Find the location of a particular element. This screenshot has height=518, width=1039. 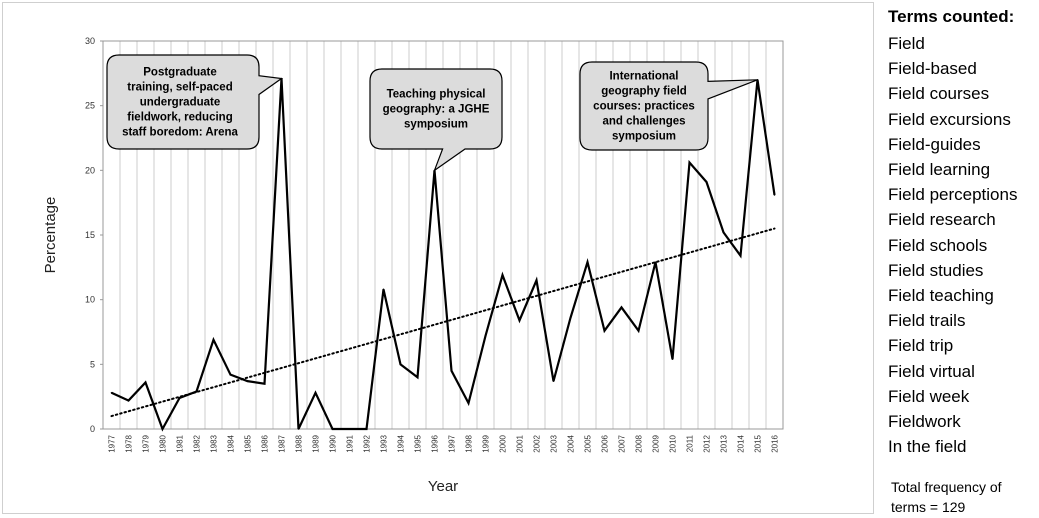

x-tick-label: 1999 is located at coordinates (486, 443).